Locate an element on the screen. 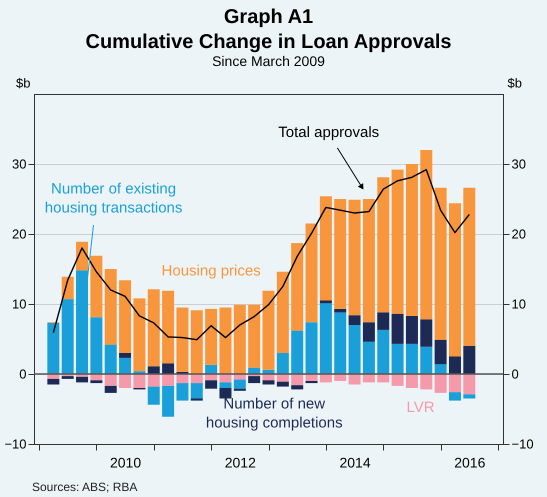 Image resolution: width=547 pixels, height=497 pixels. text: Total approvals is located at coordinates (329, 132).